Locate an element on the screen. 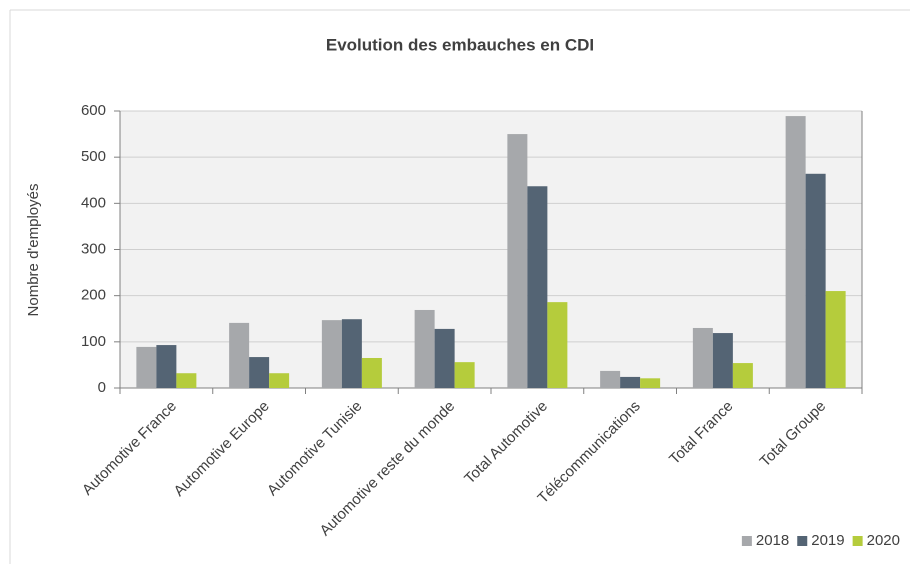  y-tick-label: 600 is located at coordinates (93, 110).